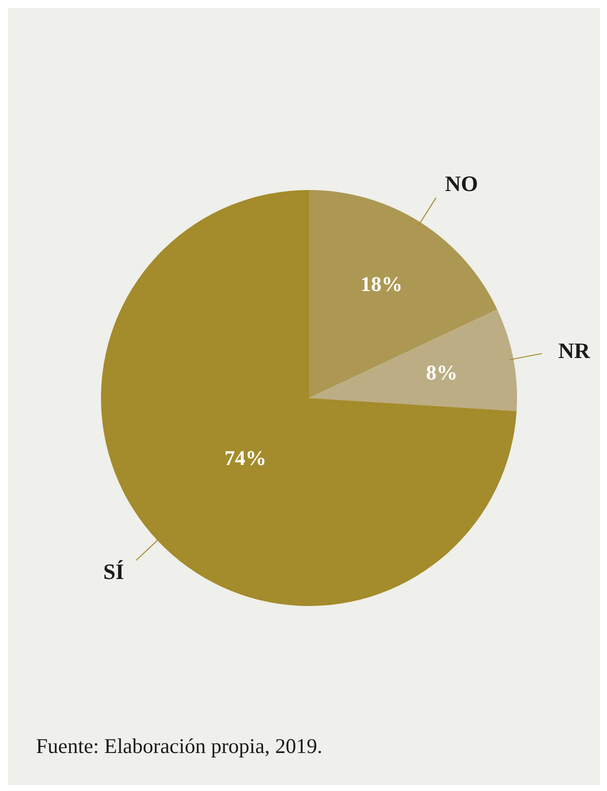 This screenshot has width=607, height=791. Describe the element at coordinates (381, 284) in the screenshot. I see `data-label: 18%` at that location.